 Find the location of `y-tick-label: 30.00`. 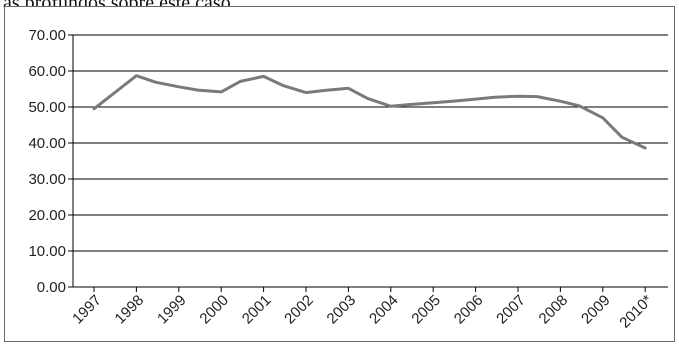

y-tick-label: 30.00 is located at coordinates (47, 179).